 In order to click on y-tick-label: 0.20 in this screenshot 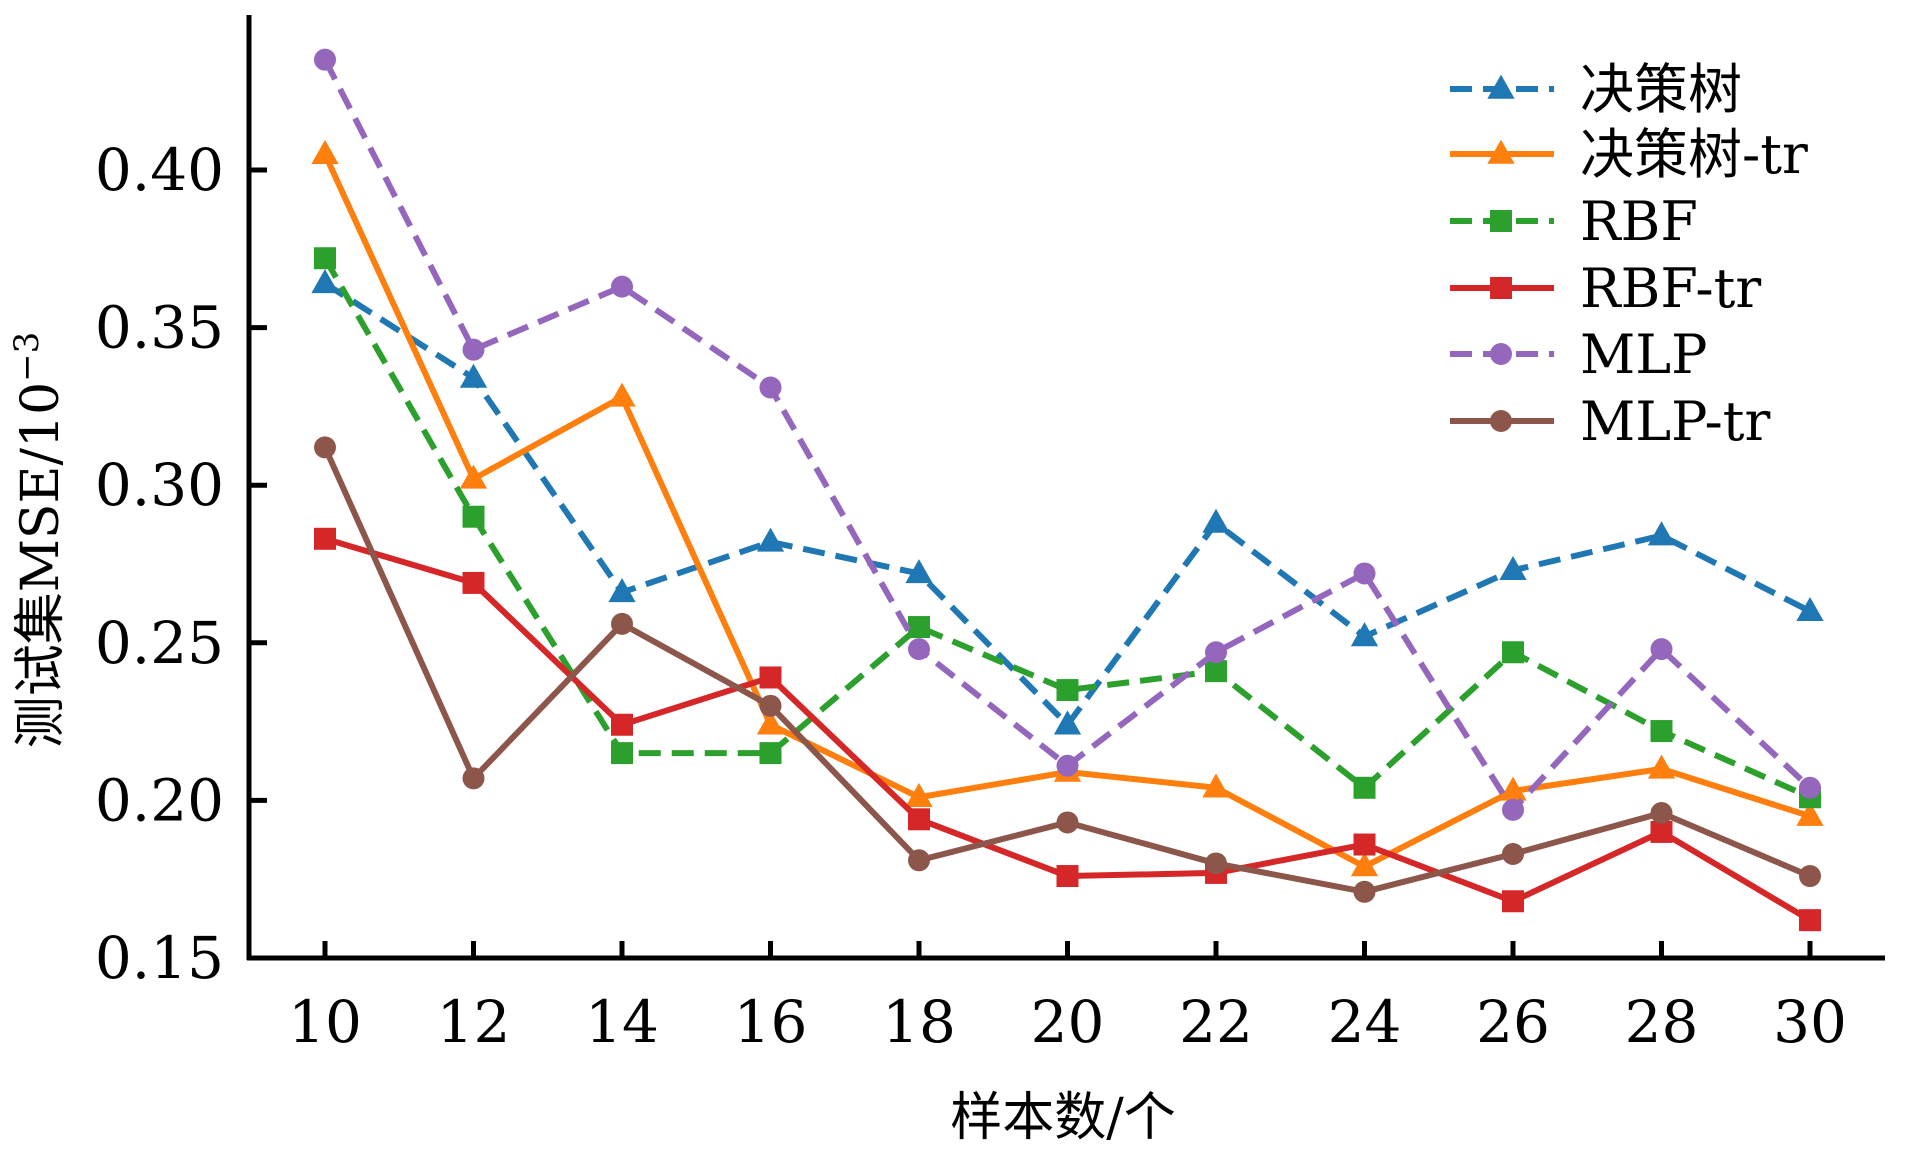, I will do `click(159, 800)`.